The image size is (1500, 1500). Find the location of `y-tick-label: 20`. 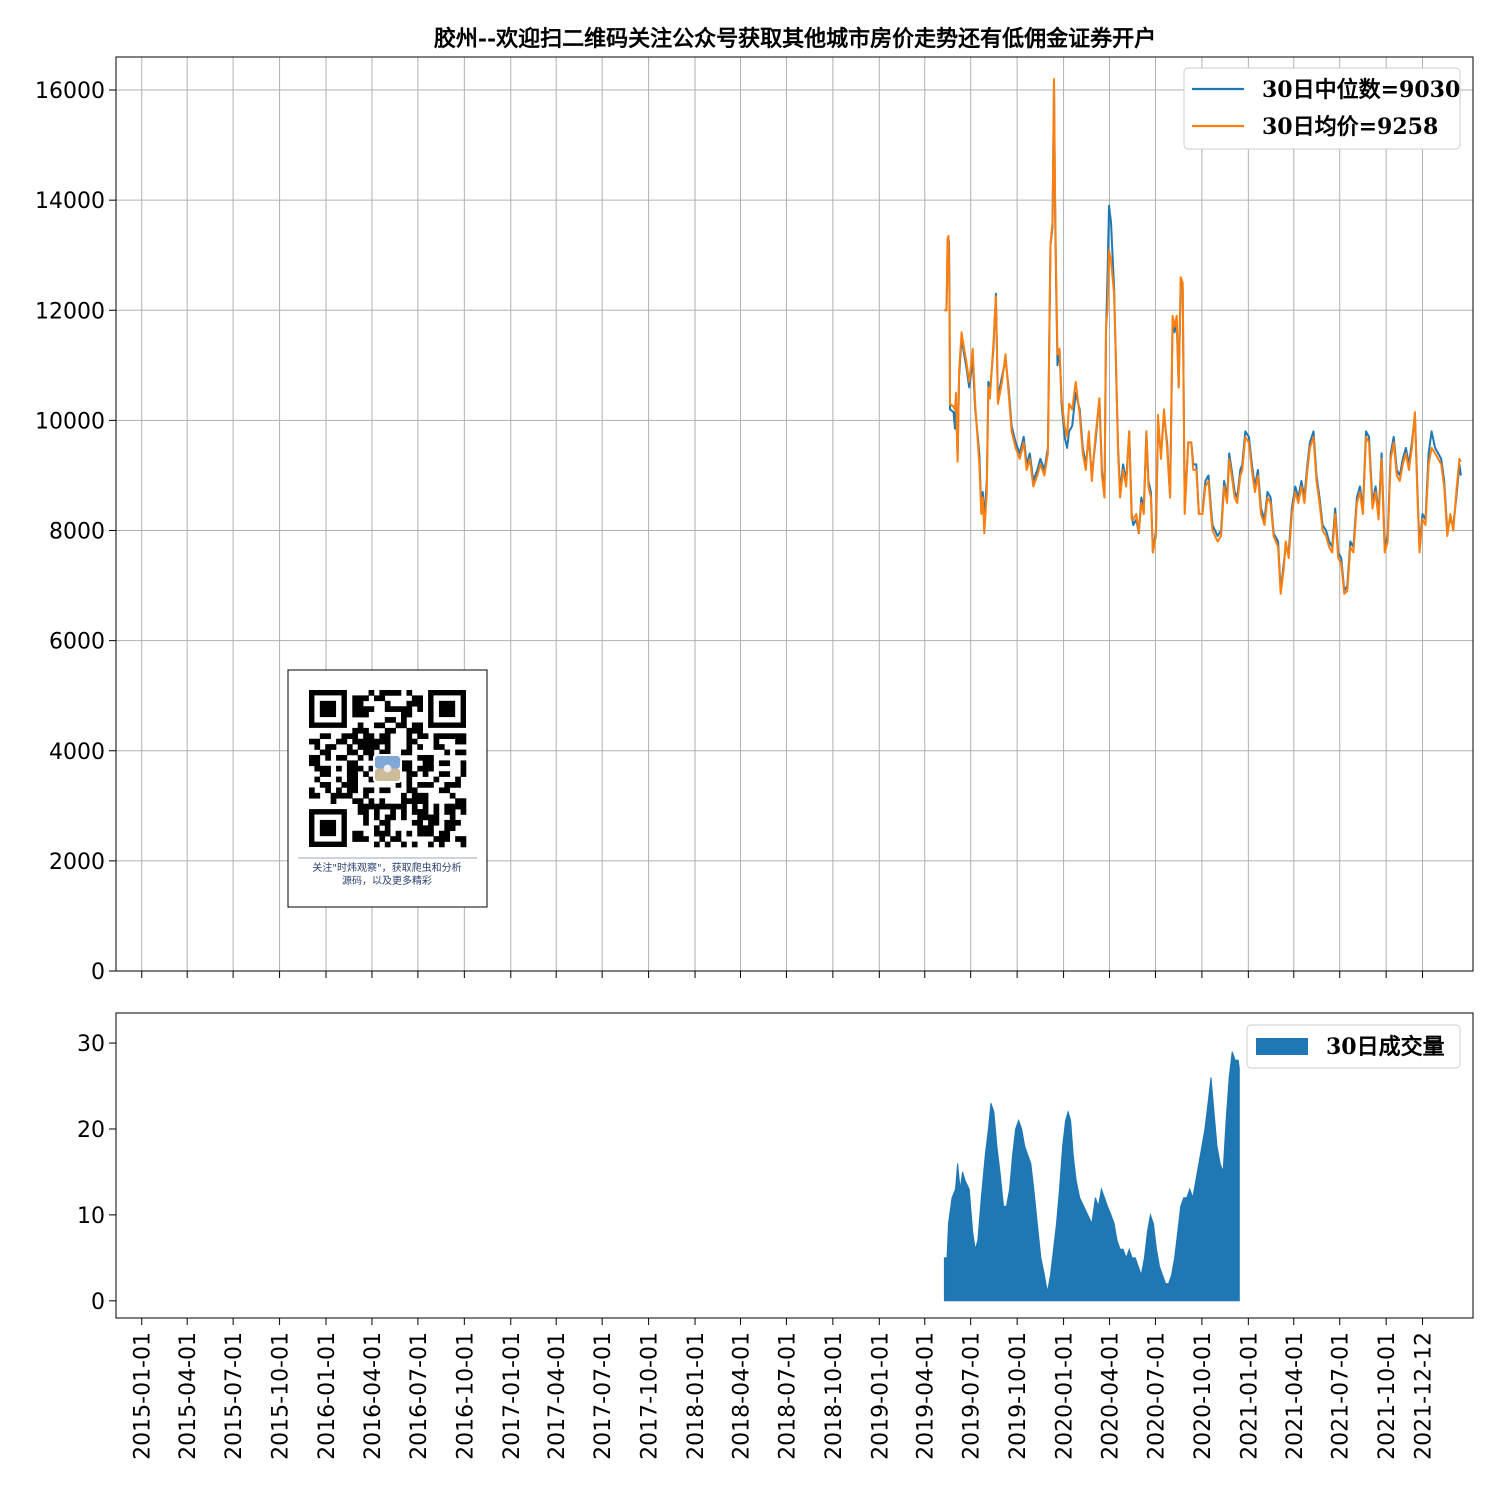

y-tick-label: 20 is located at coordinates (91, 1130).